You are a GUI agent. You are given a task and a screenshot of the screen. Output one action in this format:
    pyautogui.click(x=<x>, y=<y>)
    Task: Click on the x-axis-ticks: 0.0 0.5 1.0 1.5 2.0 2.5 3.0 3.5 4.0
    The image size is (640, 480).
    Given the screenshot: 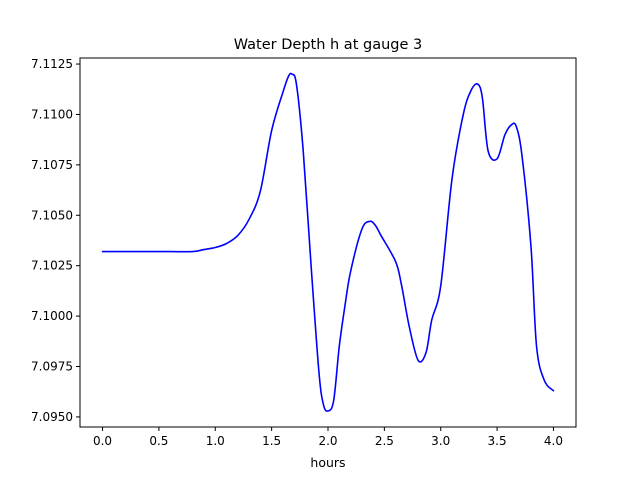 What is the action you would take?
    pyautogui.click(x=328, y=437)
    